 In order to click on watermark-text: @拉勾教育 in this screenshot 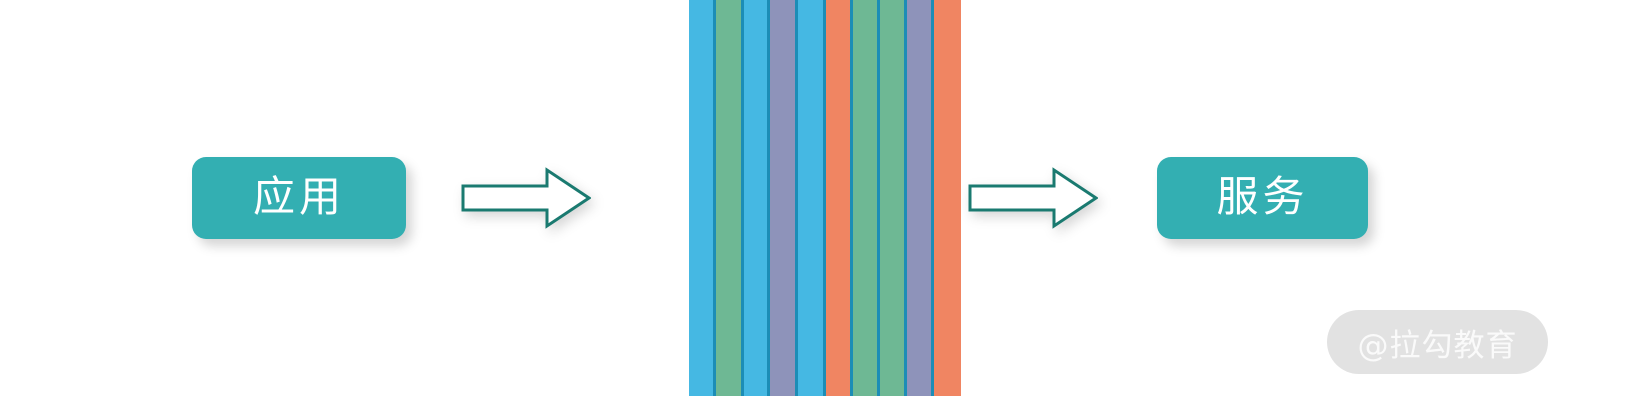, I will do `click(1437, 345)`.